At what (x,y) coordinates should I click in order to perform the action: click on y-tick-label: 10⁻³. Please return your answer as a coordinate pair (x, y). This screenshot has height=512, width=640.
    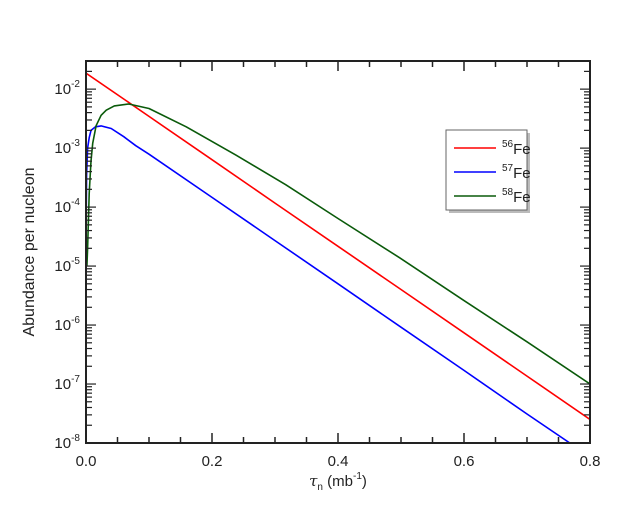
    Looking at the image, I should click on (67, 147).